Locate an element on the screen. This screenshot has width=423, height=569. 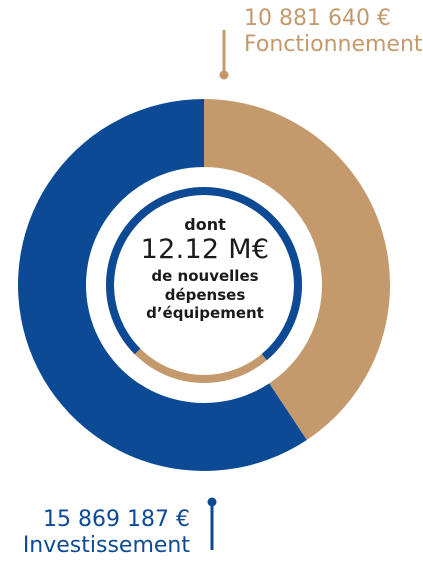
fonctionnement-leader-dot is located at coordinates (224, 75).